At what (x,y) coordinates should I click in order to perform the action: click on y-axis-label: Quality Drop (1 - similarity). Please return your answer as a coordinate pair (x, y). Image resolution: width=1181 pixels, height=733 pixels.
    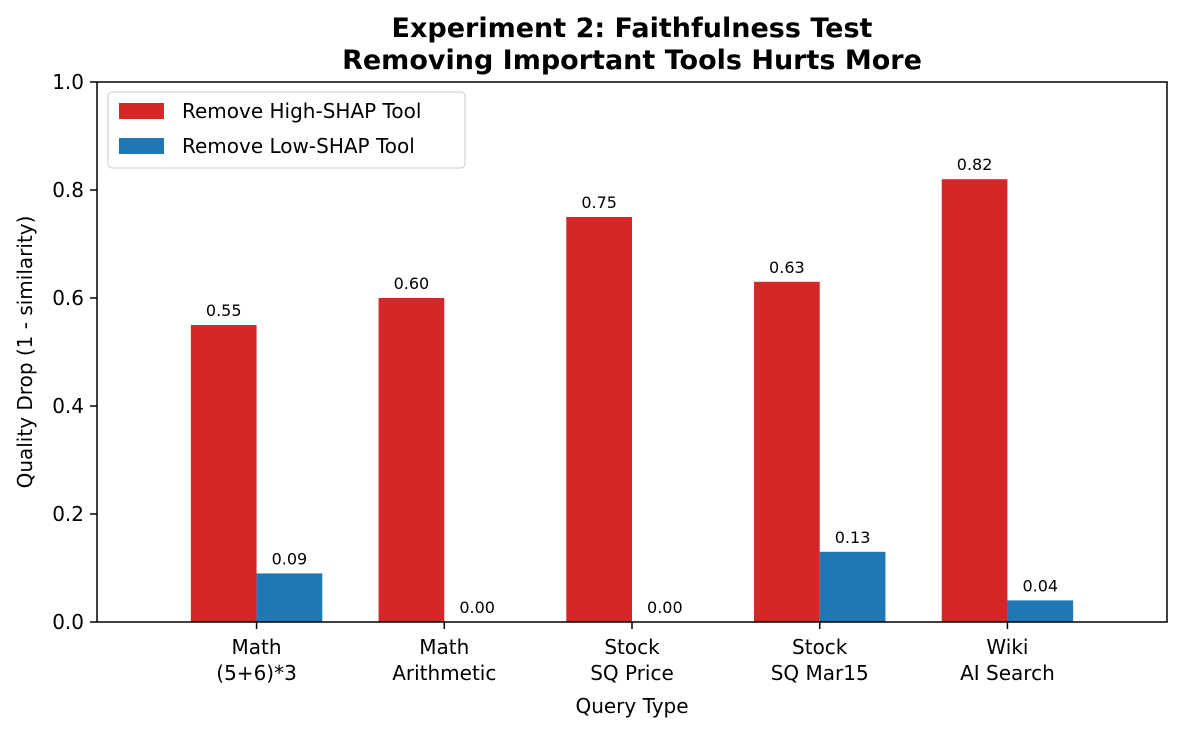
    Looking at the image, I should click on (25, 352).